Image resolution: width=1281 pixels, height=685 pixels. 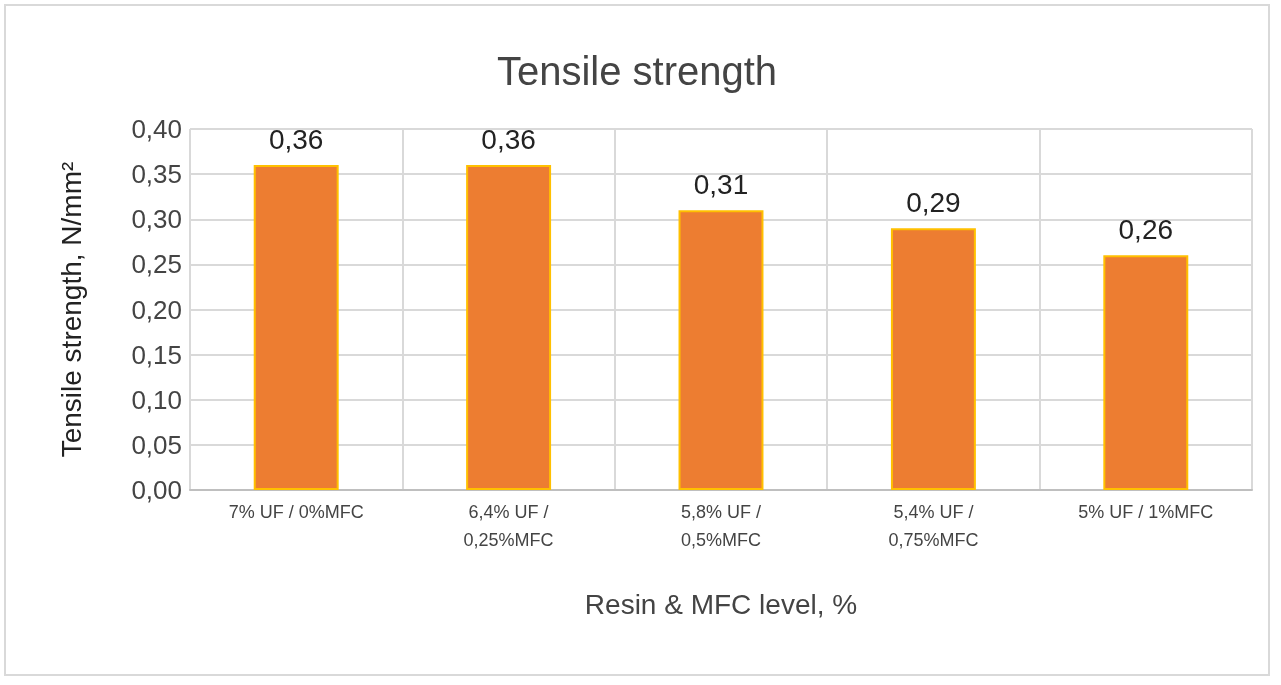 I want to click on x-tick-label: 5,8% UF / 0,5%MFC, so click(x=721, y=526).